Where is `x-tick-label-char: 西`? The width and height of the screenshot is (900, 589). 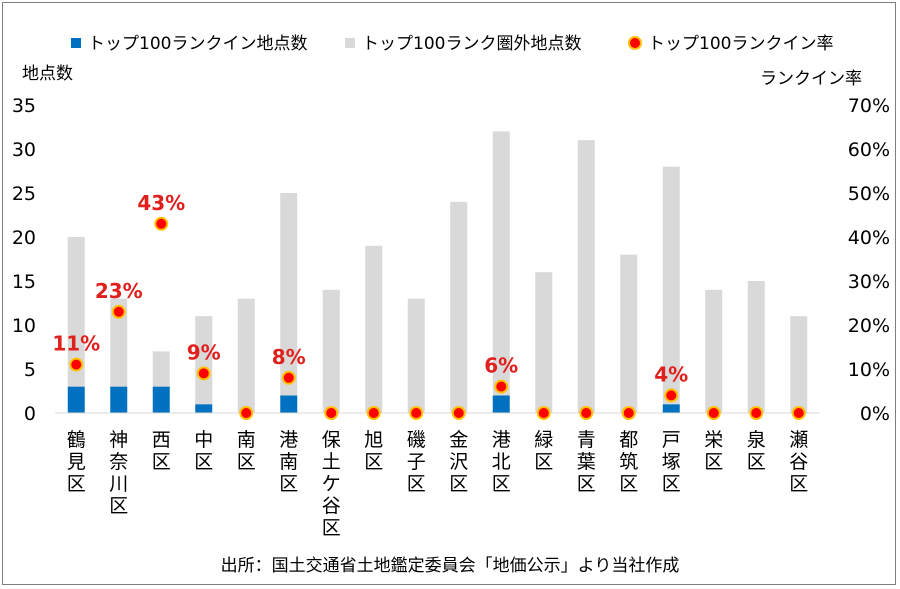
x-tick-label-char: 西 is located at coordinates (161, 440).